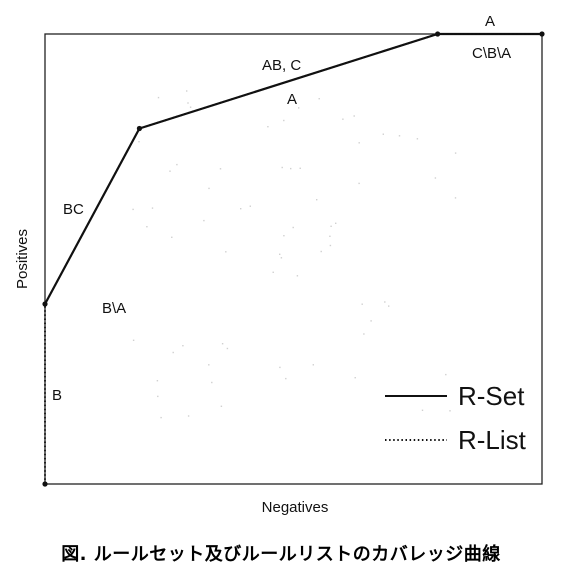 The height and width of the screenshot is (577, 562). I want to click on legend-label-r-list: R-List, so click(492, 440).